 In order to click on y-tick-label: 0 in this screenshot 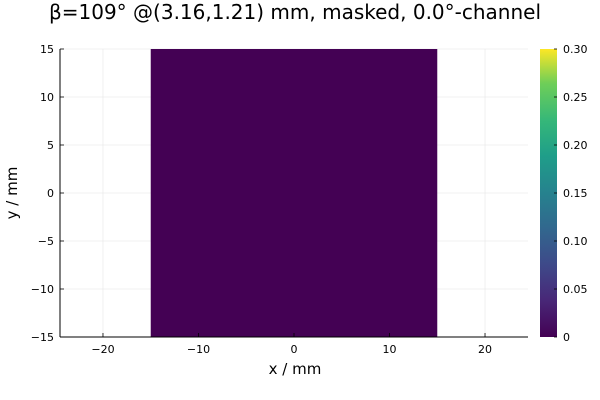, I will do `click(50, 193)`.